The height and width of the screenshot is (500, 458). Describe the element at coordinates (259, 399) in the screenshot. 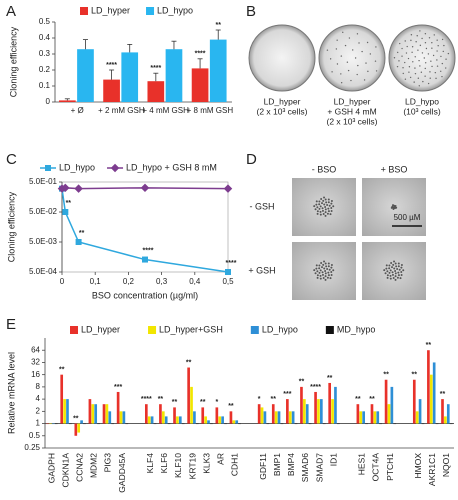

I see `significance: *` at that location.